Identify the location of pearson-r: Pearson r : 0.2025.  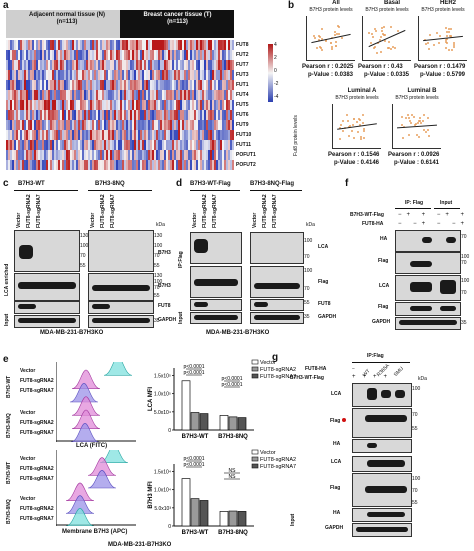
(328, 67).